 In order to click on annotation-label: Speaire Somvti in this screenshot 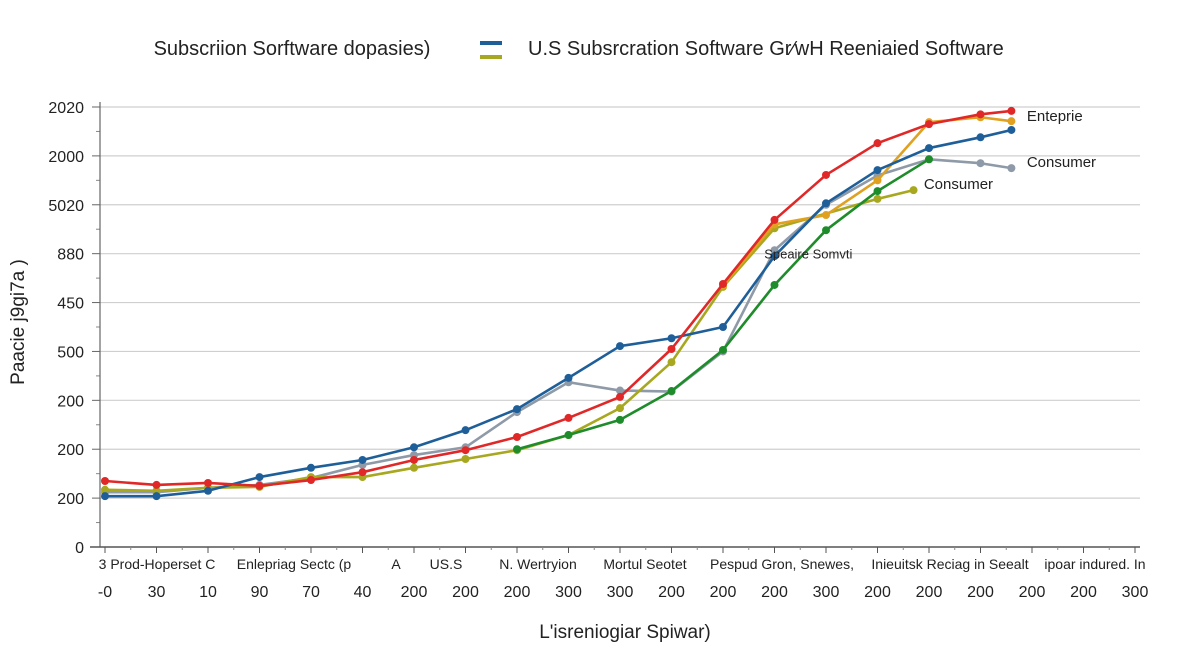, I will do `click(808, 254)`.